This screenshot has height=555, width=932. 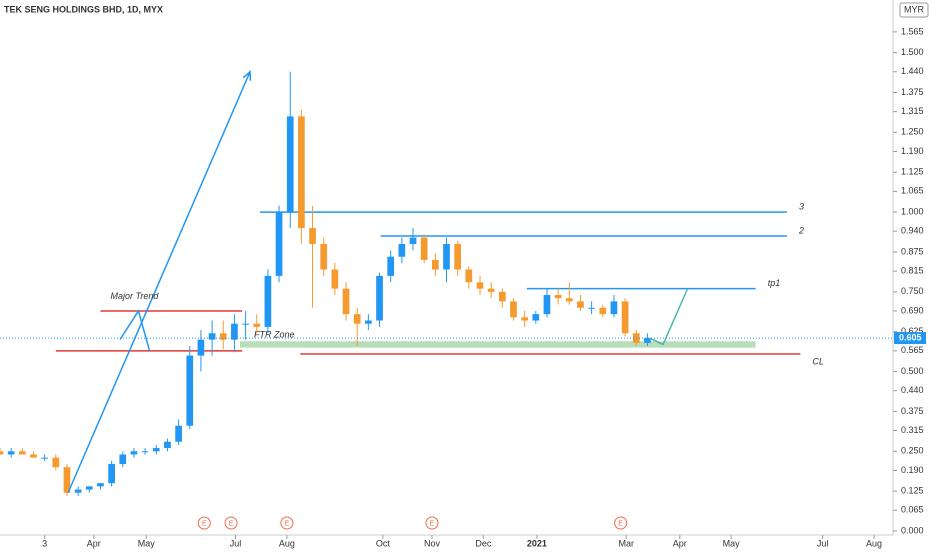 I want to click on chart-title: TEK SENG HOLDINGS BHD, 1D, MYX, so click(x=83, y=9).